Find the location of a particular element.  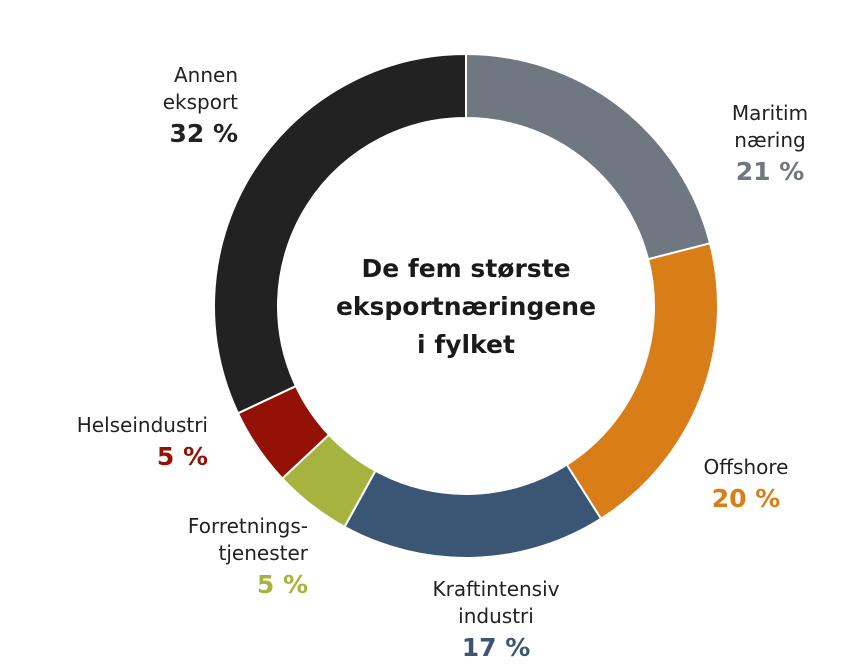

slice-label-group: Maritim næring 21 % is located at coordinates (770, 143).